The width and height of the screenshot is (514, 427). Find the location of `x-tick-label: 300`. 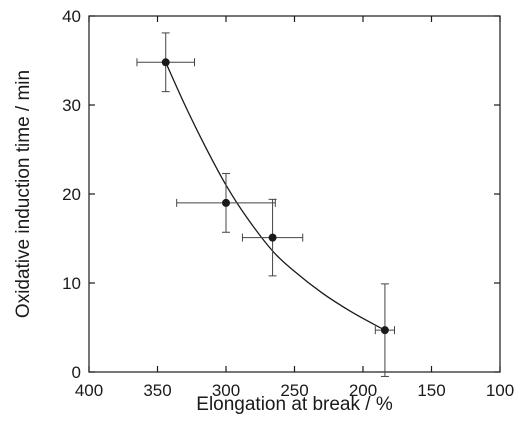

x-tick-label: 300 is located at coordinates (226, 390).